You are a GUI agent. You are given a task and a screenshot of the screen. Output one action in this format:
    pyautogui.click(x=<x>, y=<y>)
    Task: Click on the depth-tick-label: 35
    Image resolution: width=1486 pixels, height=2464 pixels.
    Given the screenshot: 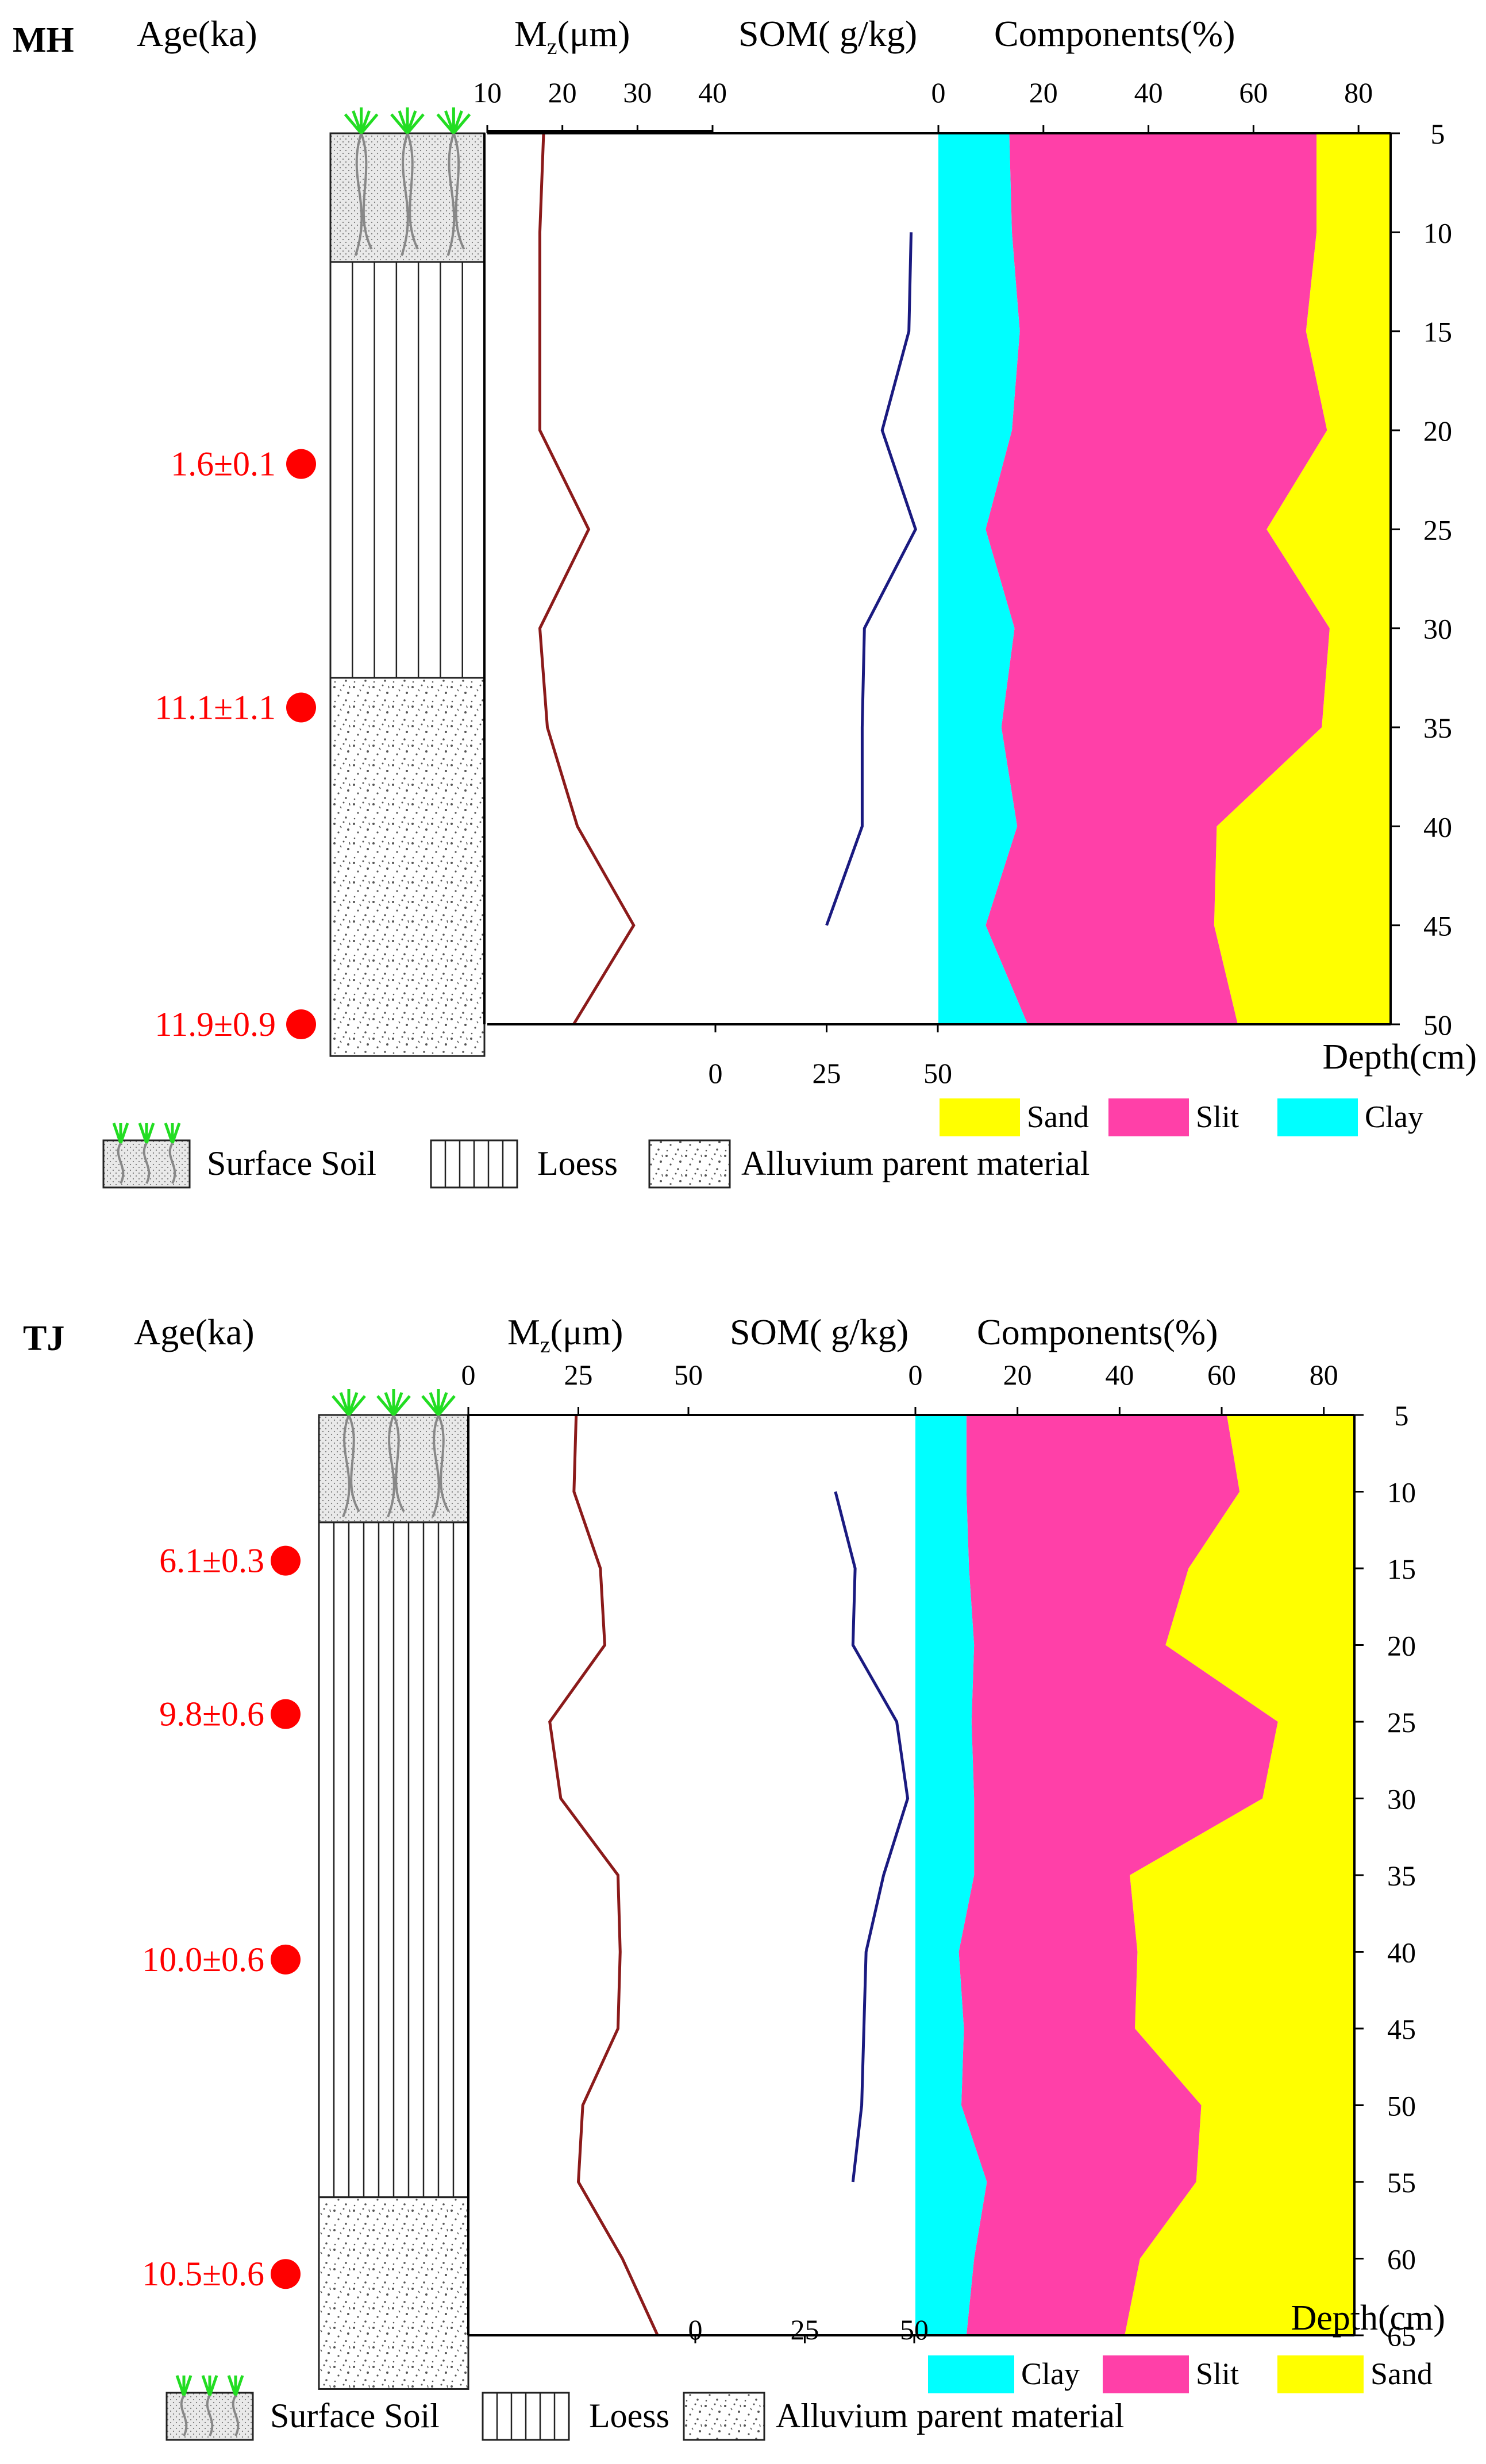 What is the action you would take?
    pyautogui.click(x=1401, y=1876)
    